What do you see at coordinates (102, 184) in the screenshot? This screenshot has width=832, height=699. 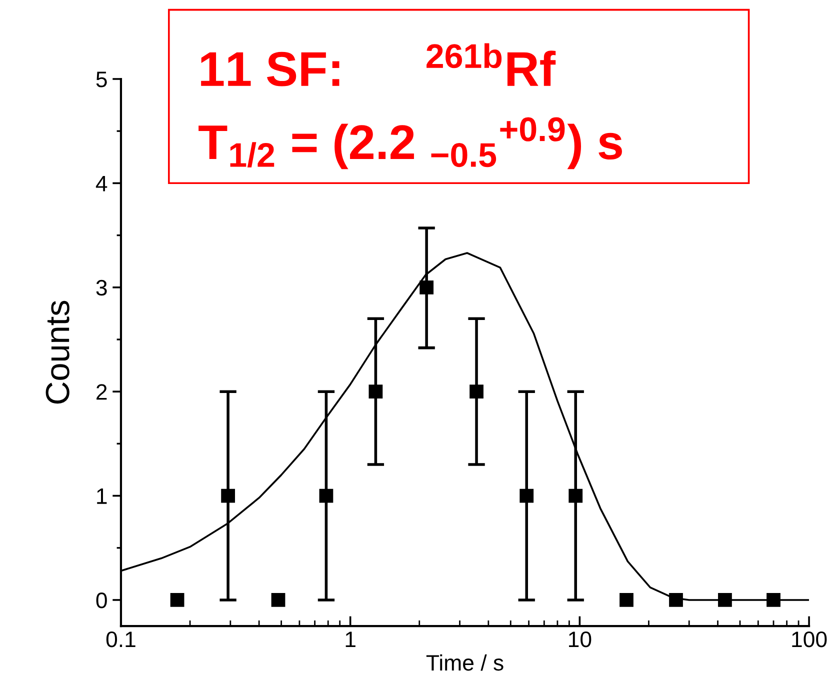 I see `y-tick-label: 4` at bounding box center [102, 184].